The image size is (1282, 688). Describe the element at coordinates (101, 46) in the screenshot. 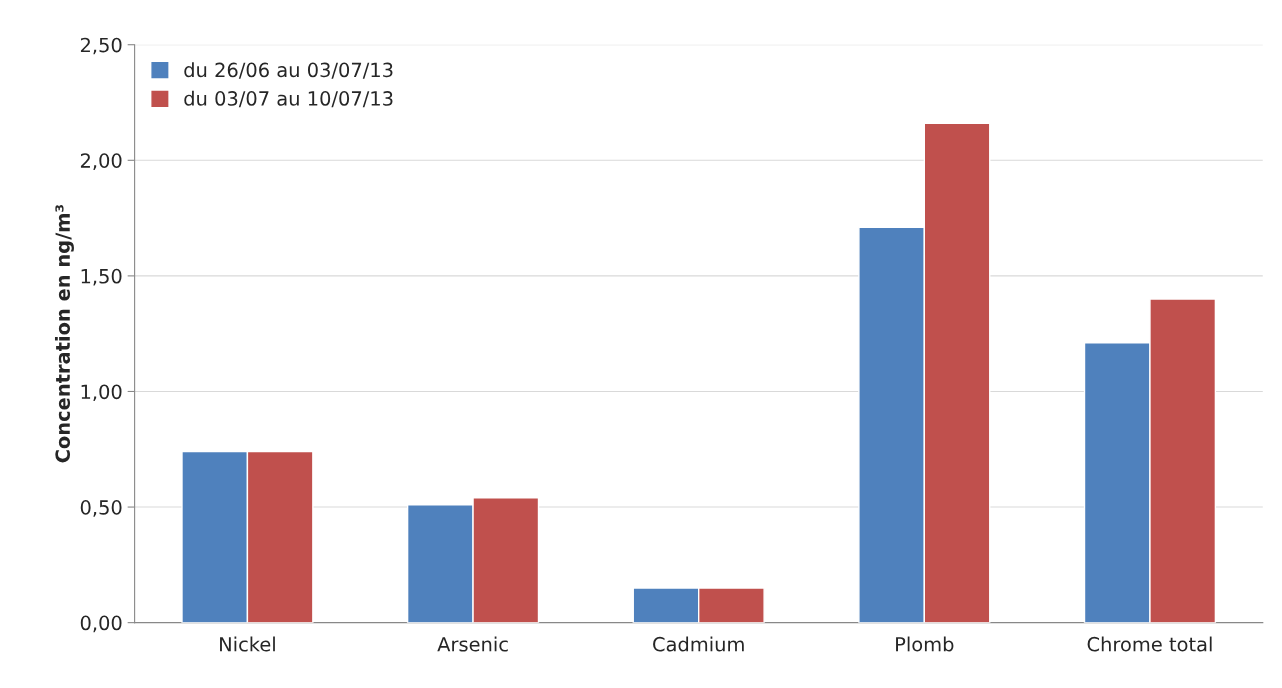

I see `y-tick-label: 2,50` at that location.